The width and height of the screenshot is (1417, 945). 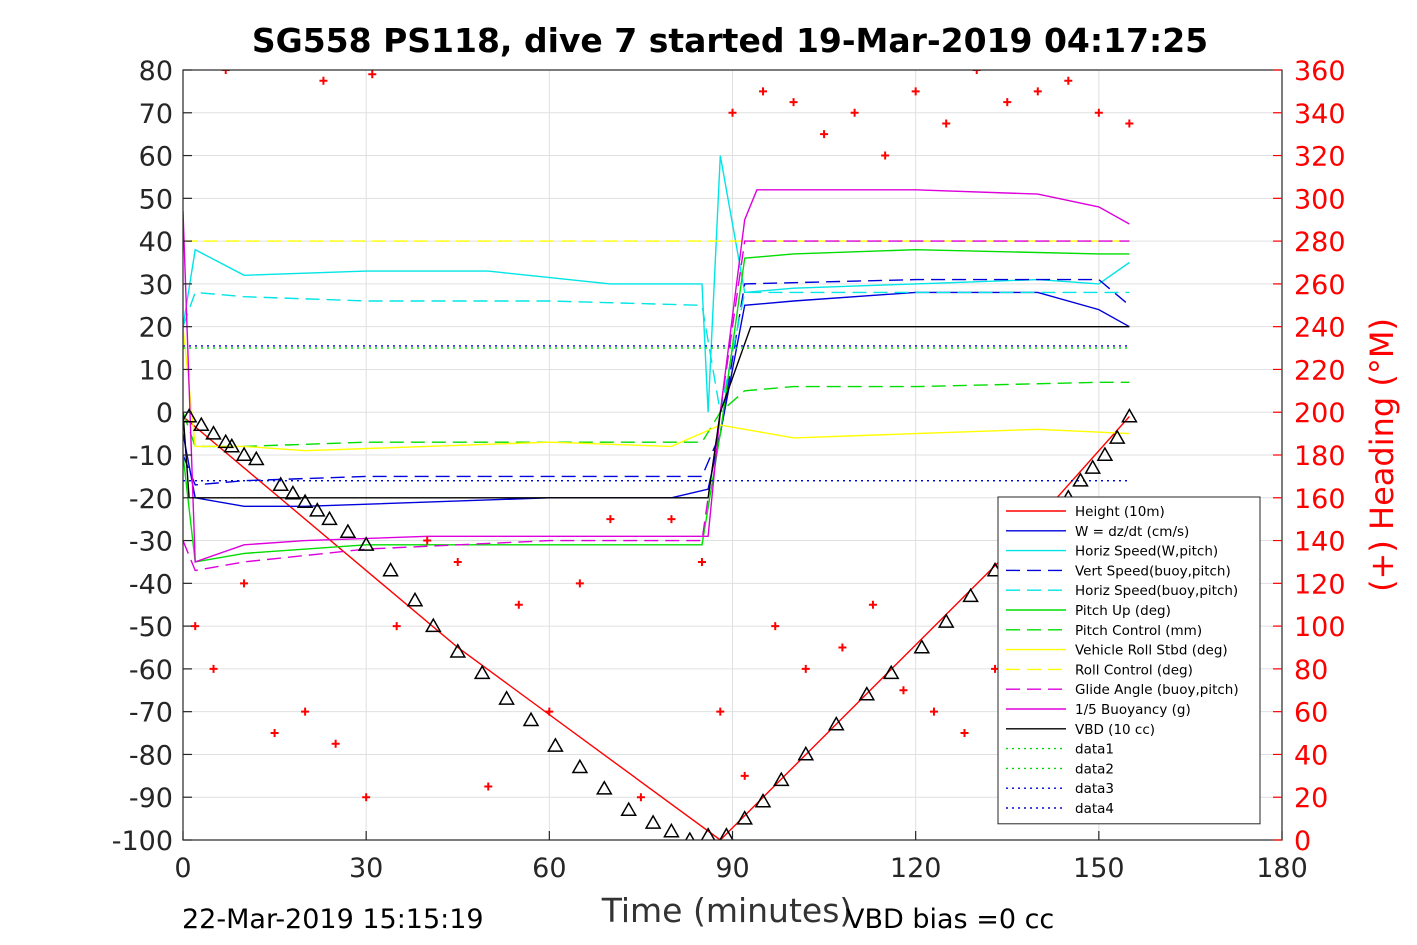 I want to click on y-tick-label: -10, so click(x=151, y=456).